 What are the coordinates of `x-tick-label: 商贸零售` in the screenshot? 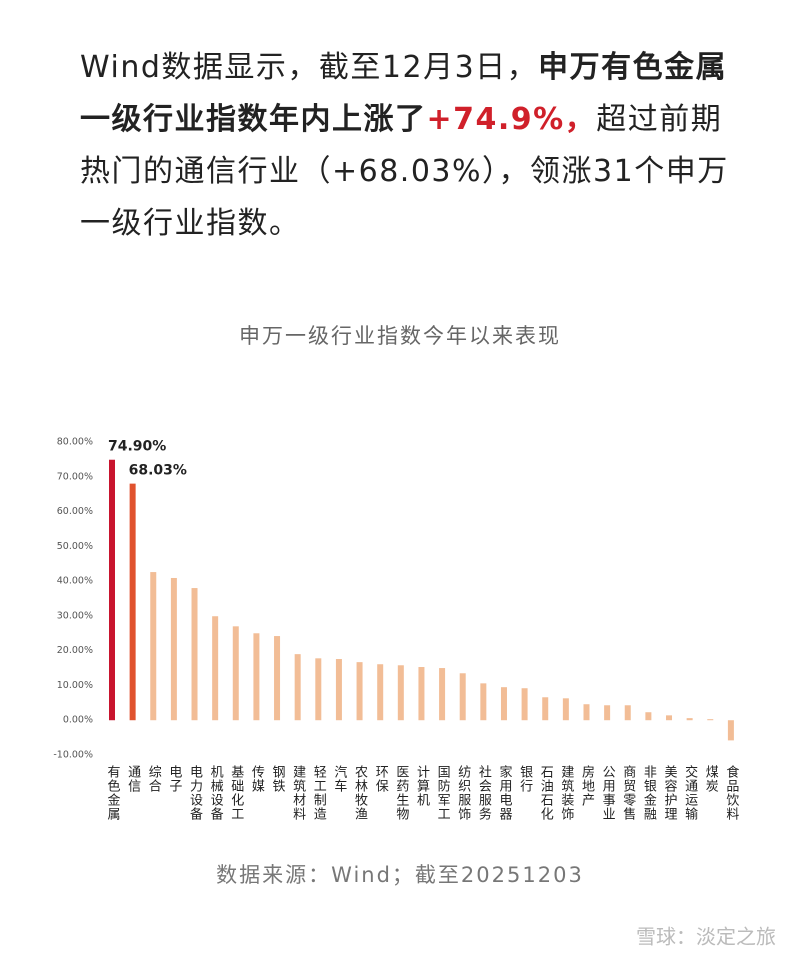 It's located at (628, 793).